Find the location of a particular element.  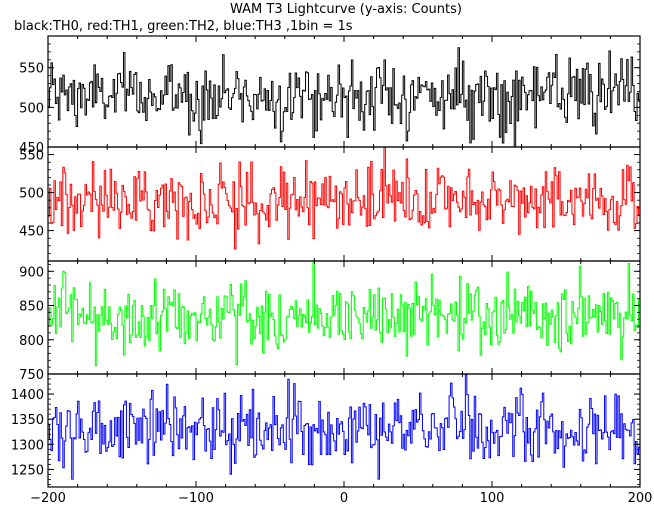

y-tick-label: 1250 is located at coordinates (27, 470).